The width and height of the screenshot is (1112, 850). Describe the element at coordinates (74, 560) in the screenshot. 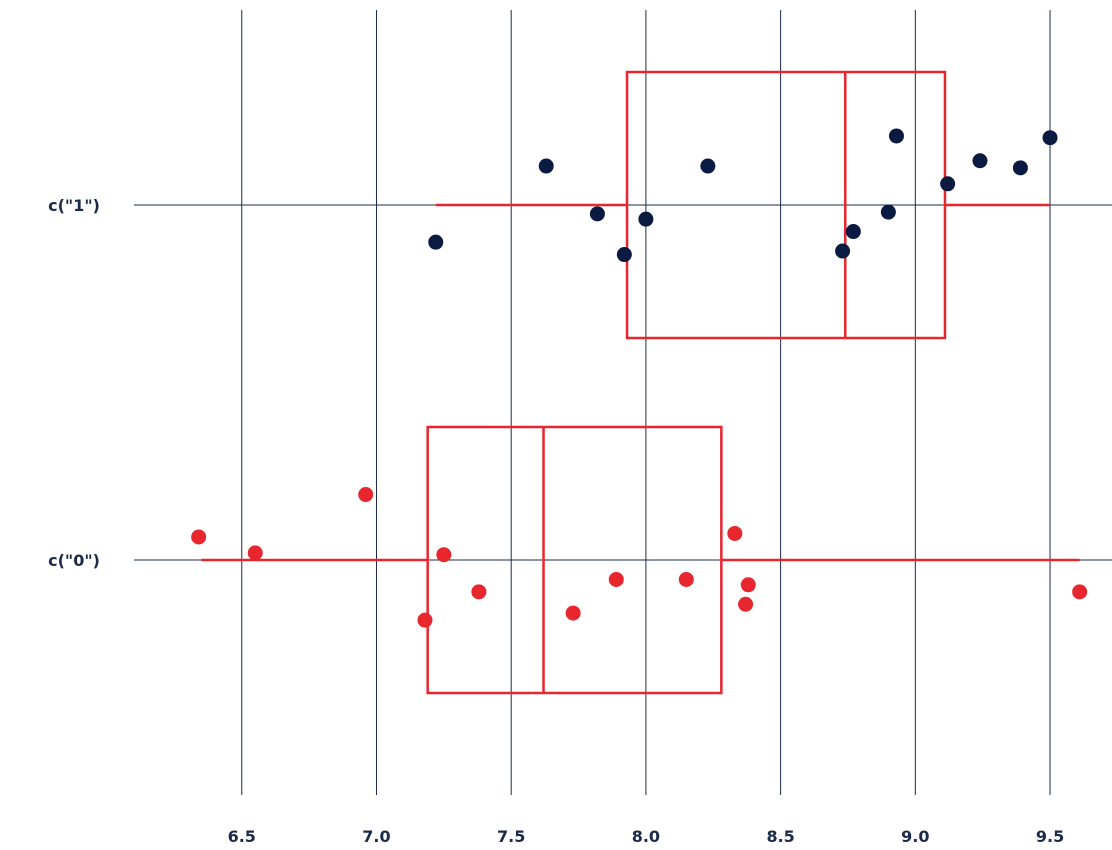

I see `y-tick-label: c("0")` at that location.